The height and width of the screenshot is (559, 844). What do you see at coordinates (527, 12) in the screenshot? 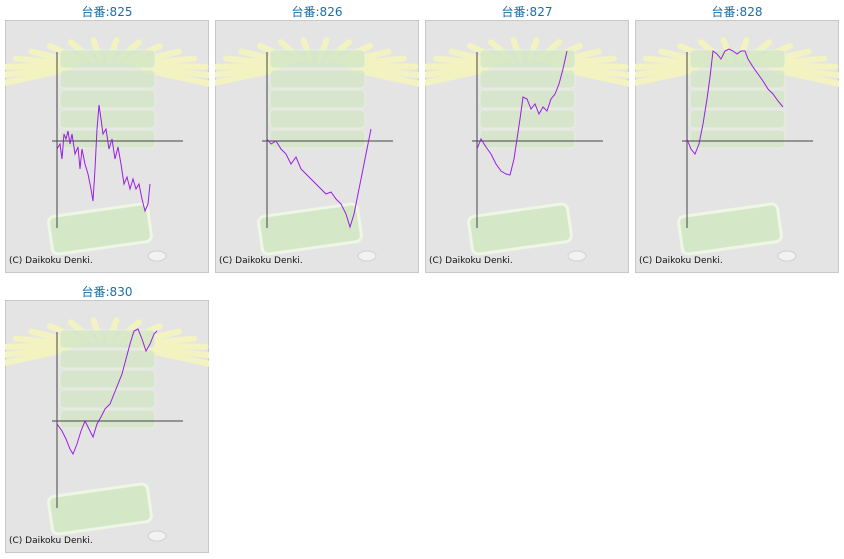
I see `chart-title: 台番:827` at bounding box center [527, 12].